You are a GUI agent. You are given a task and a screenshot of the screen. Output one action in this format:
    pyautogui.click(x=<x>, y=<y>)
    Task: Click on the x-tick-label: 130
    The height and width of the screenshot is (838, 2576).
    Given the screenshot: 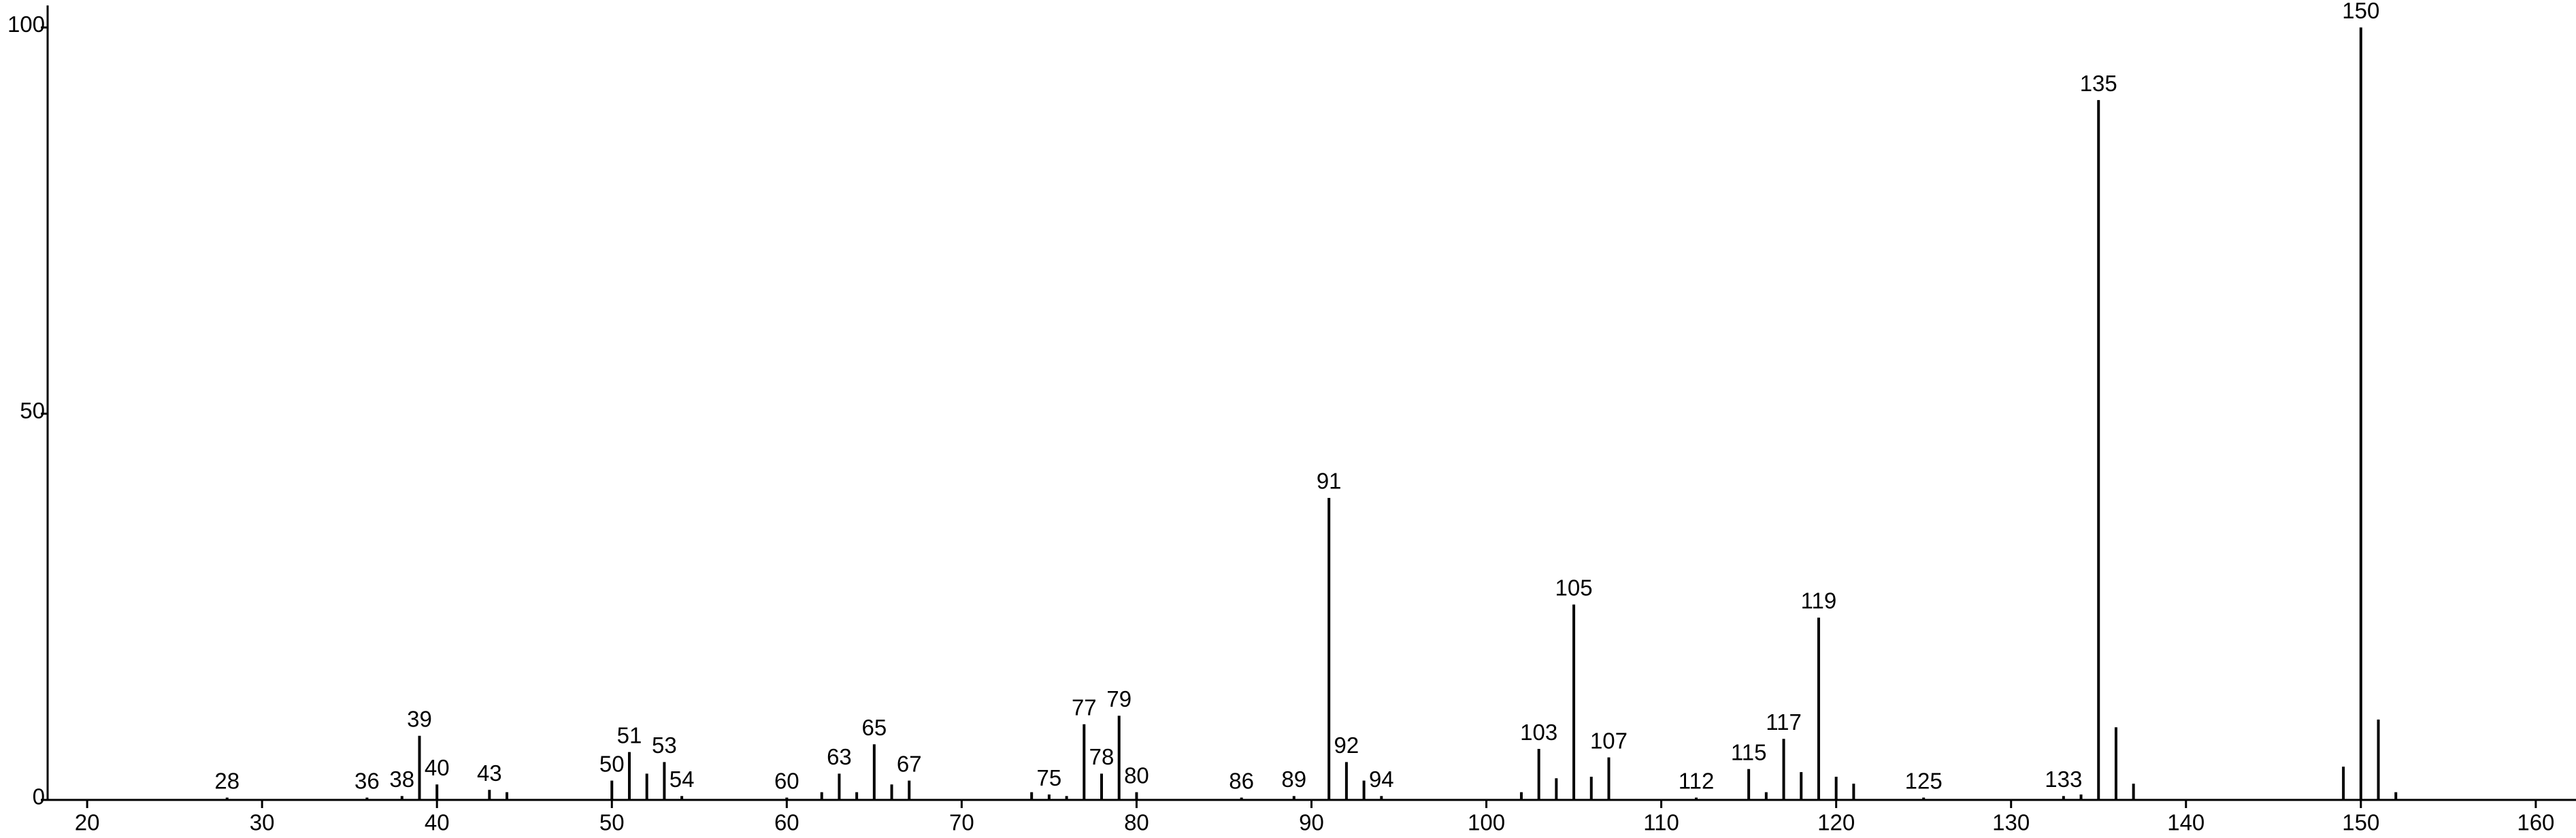 What is the action you would take?
    pyautogui.click(x=2011, y=822)
    